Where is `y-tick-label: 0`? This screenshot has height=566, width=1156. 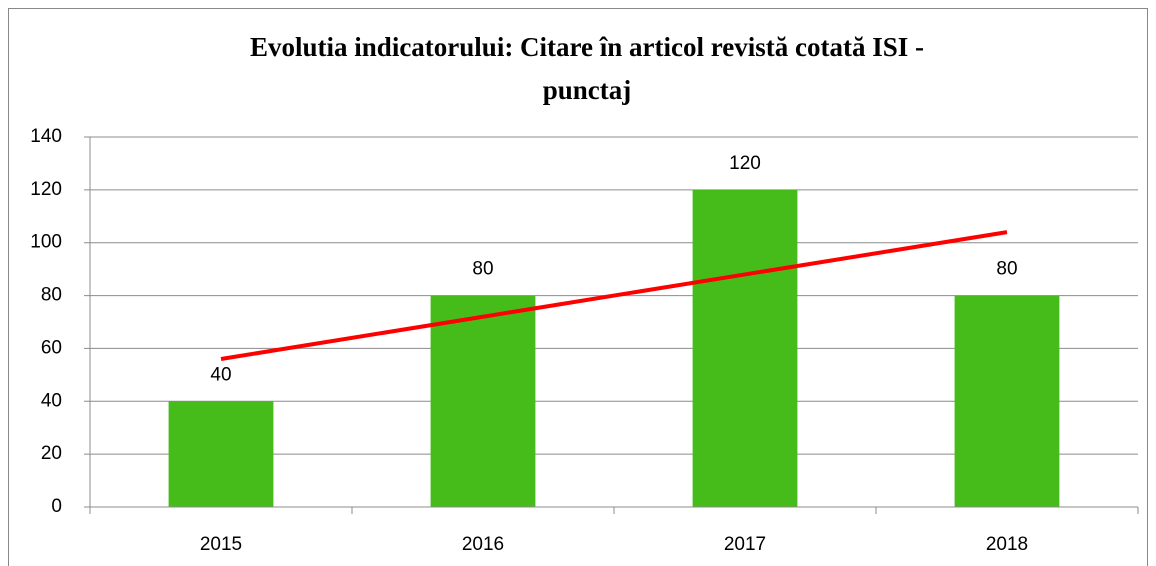 y-tick-label: 0 is located at coordinates (56, 506).